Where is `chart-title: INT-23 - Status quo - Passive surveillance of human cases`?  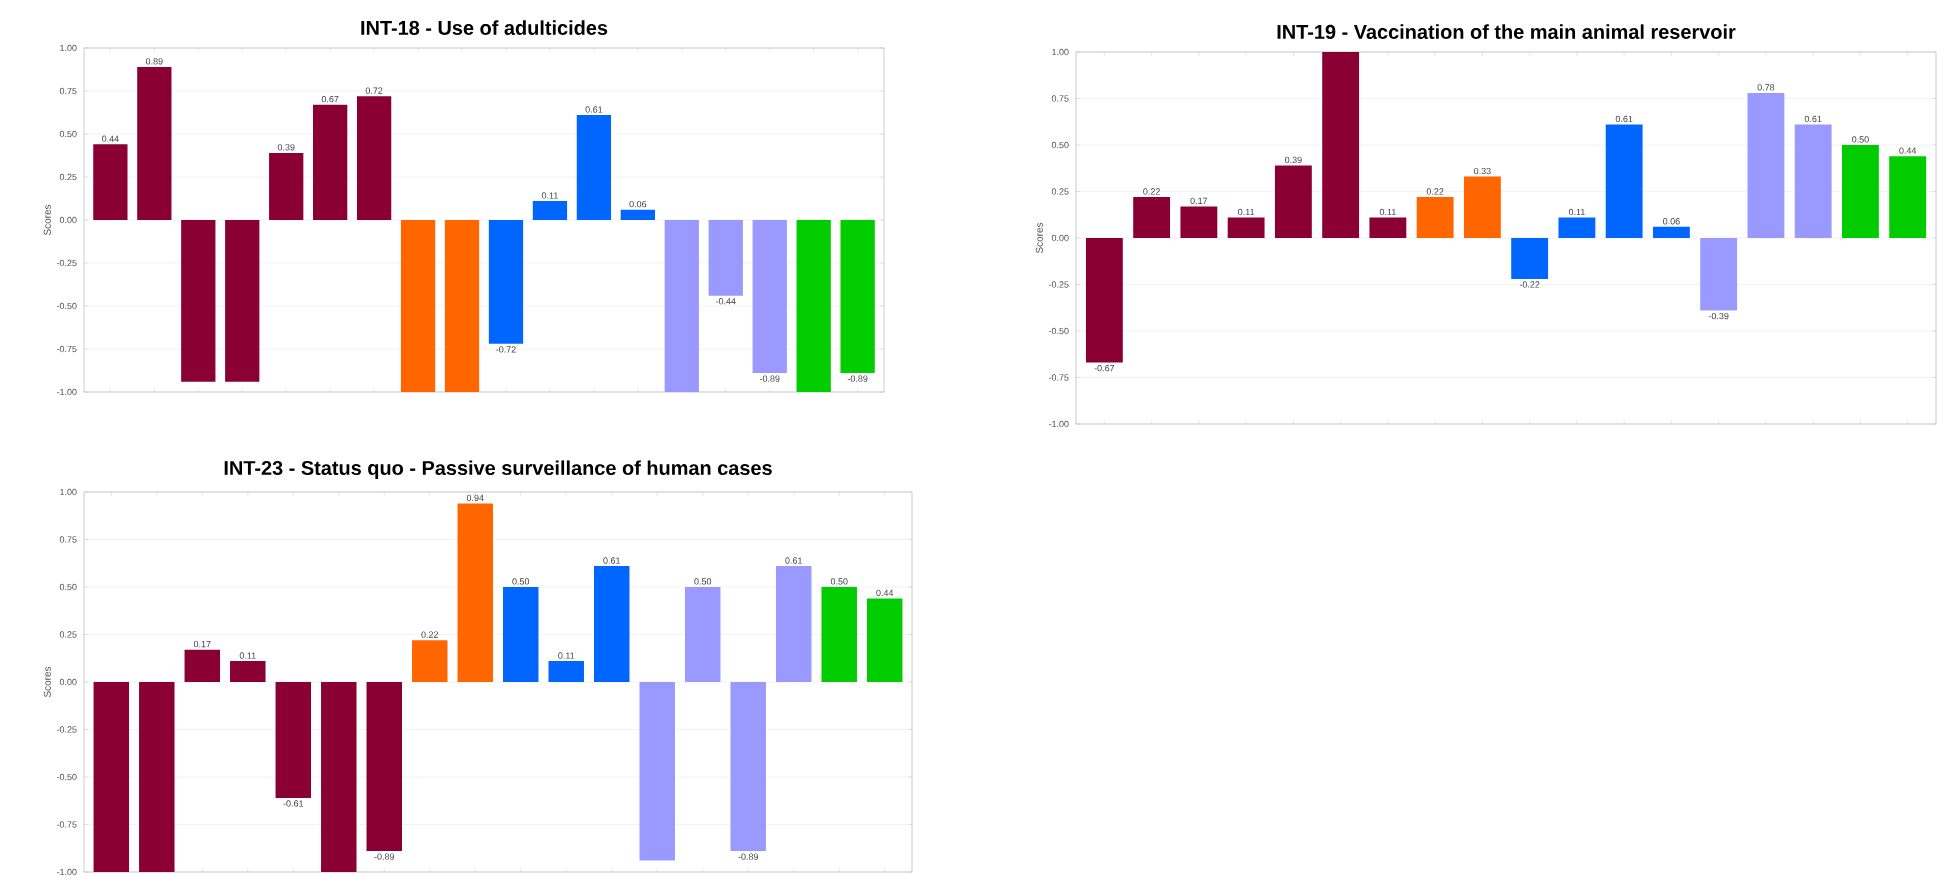 chart-title: INT-23 - Status quo - Passive surveillance of human cases is located at coordinates (498, 469).